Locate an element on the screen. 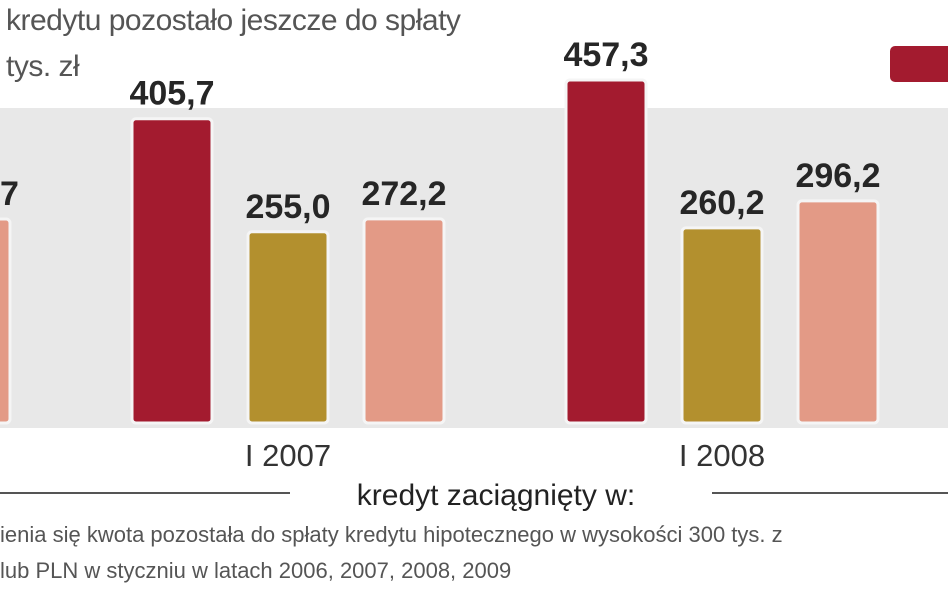 The height and width of the screenshot is (593, 948). value-label: 405,7 is located at coordinates (171, 94).